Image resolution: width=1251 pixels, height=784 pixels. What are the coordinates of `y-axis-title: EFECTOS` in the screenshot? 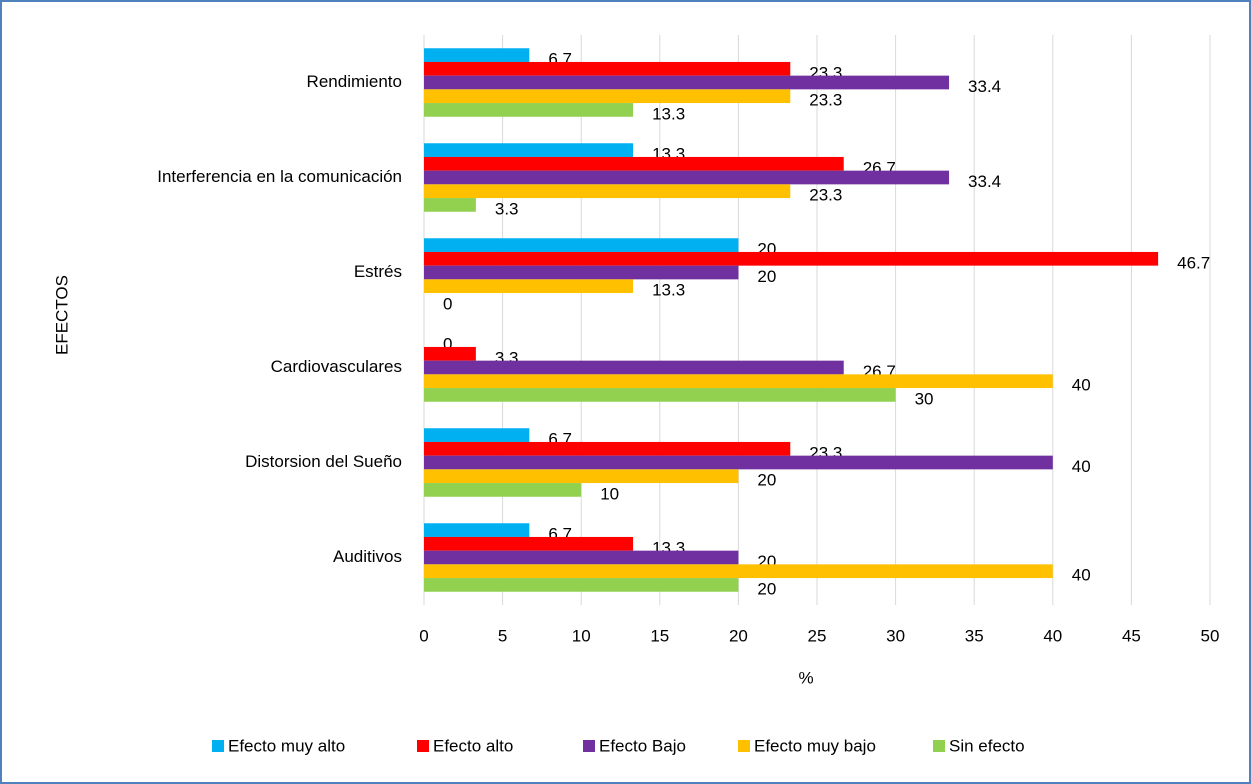 It's located at (61, 315).